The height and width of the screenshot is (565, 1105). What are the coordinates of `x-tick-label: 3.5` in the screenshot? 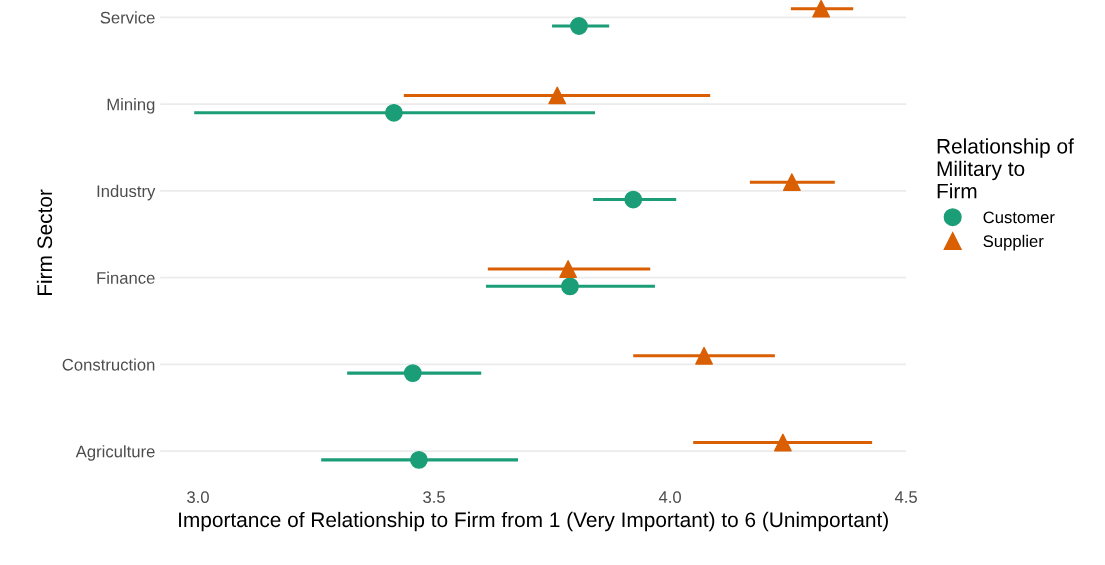 It's located at (434, 497).